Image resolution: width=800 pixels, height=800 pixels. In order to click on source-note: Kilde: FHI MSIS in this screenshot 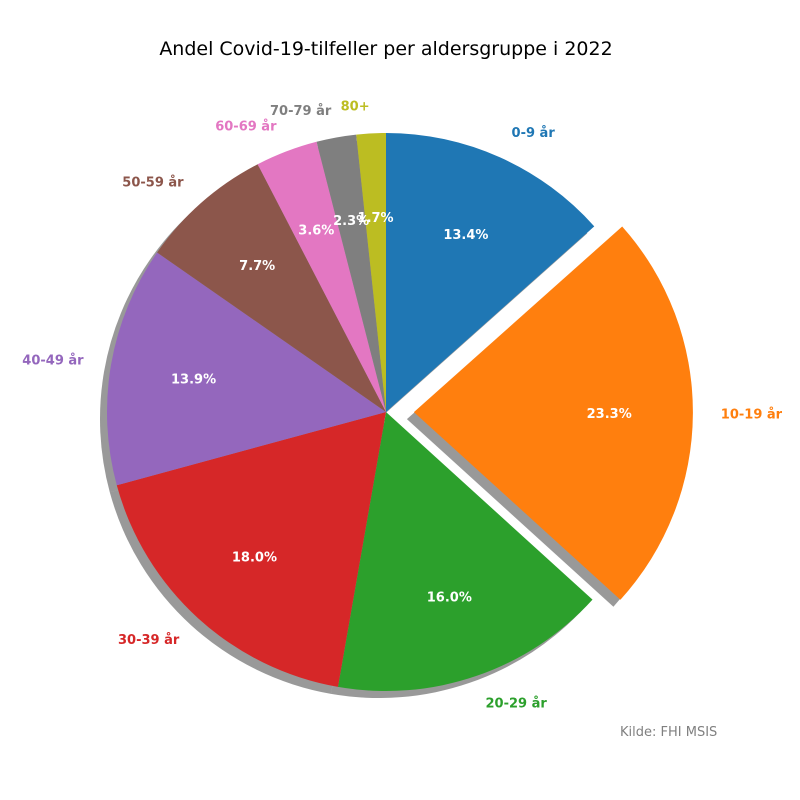, I will do `click(668, 732)`.